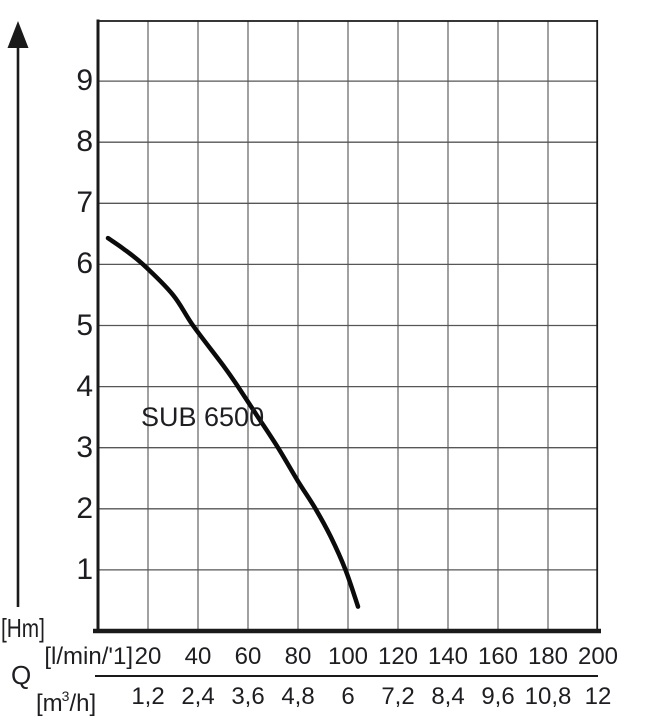  What do you see at coordinates (298, 656) in the screenshot?
I see `x-tick-label-lmin: 80` at bounding box center [298, 656].